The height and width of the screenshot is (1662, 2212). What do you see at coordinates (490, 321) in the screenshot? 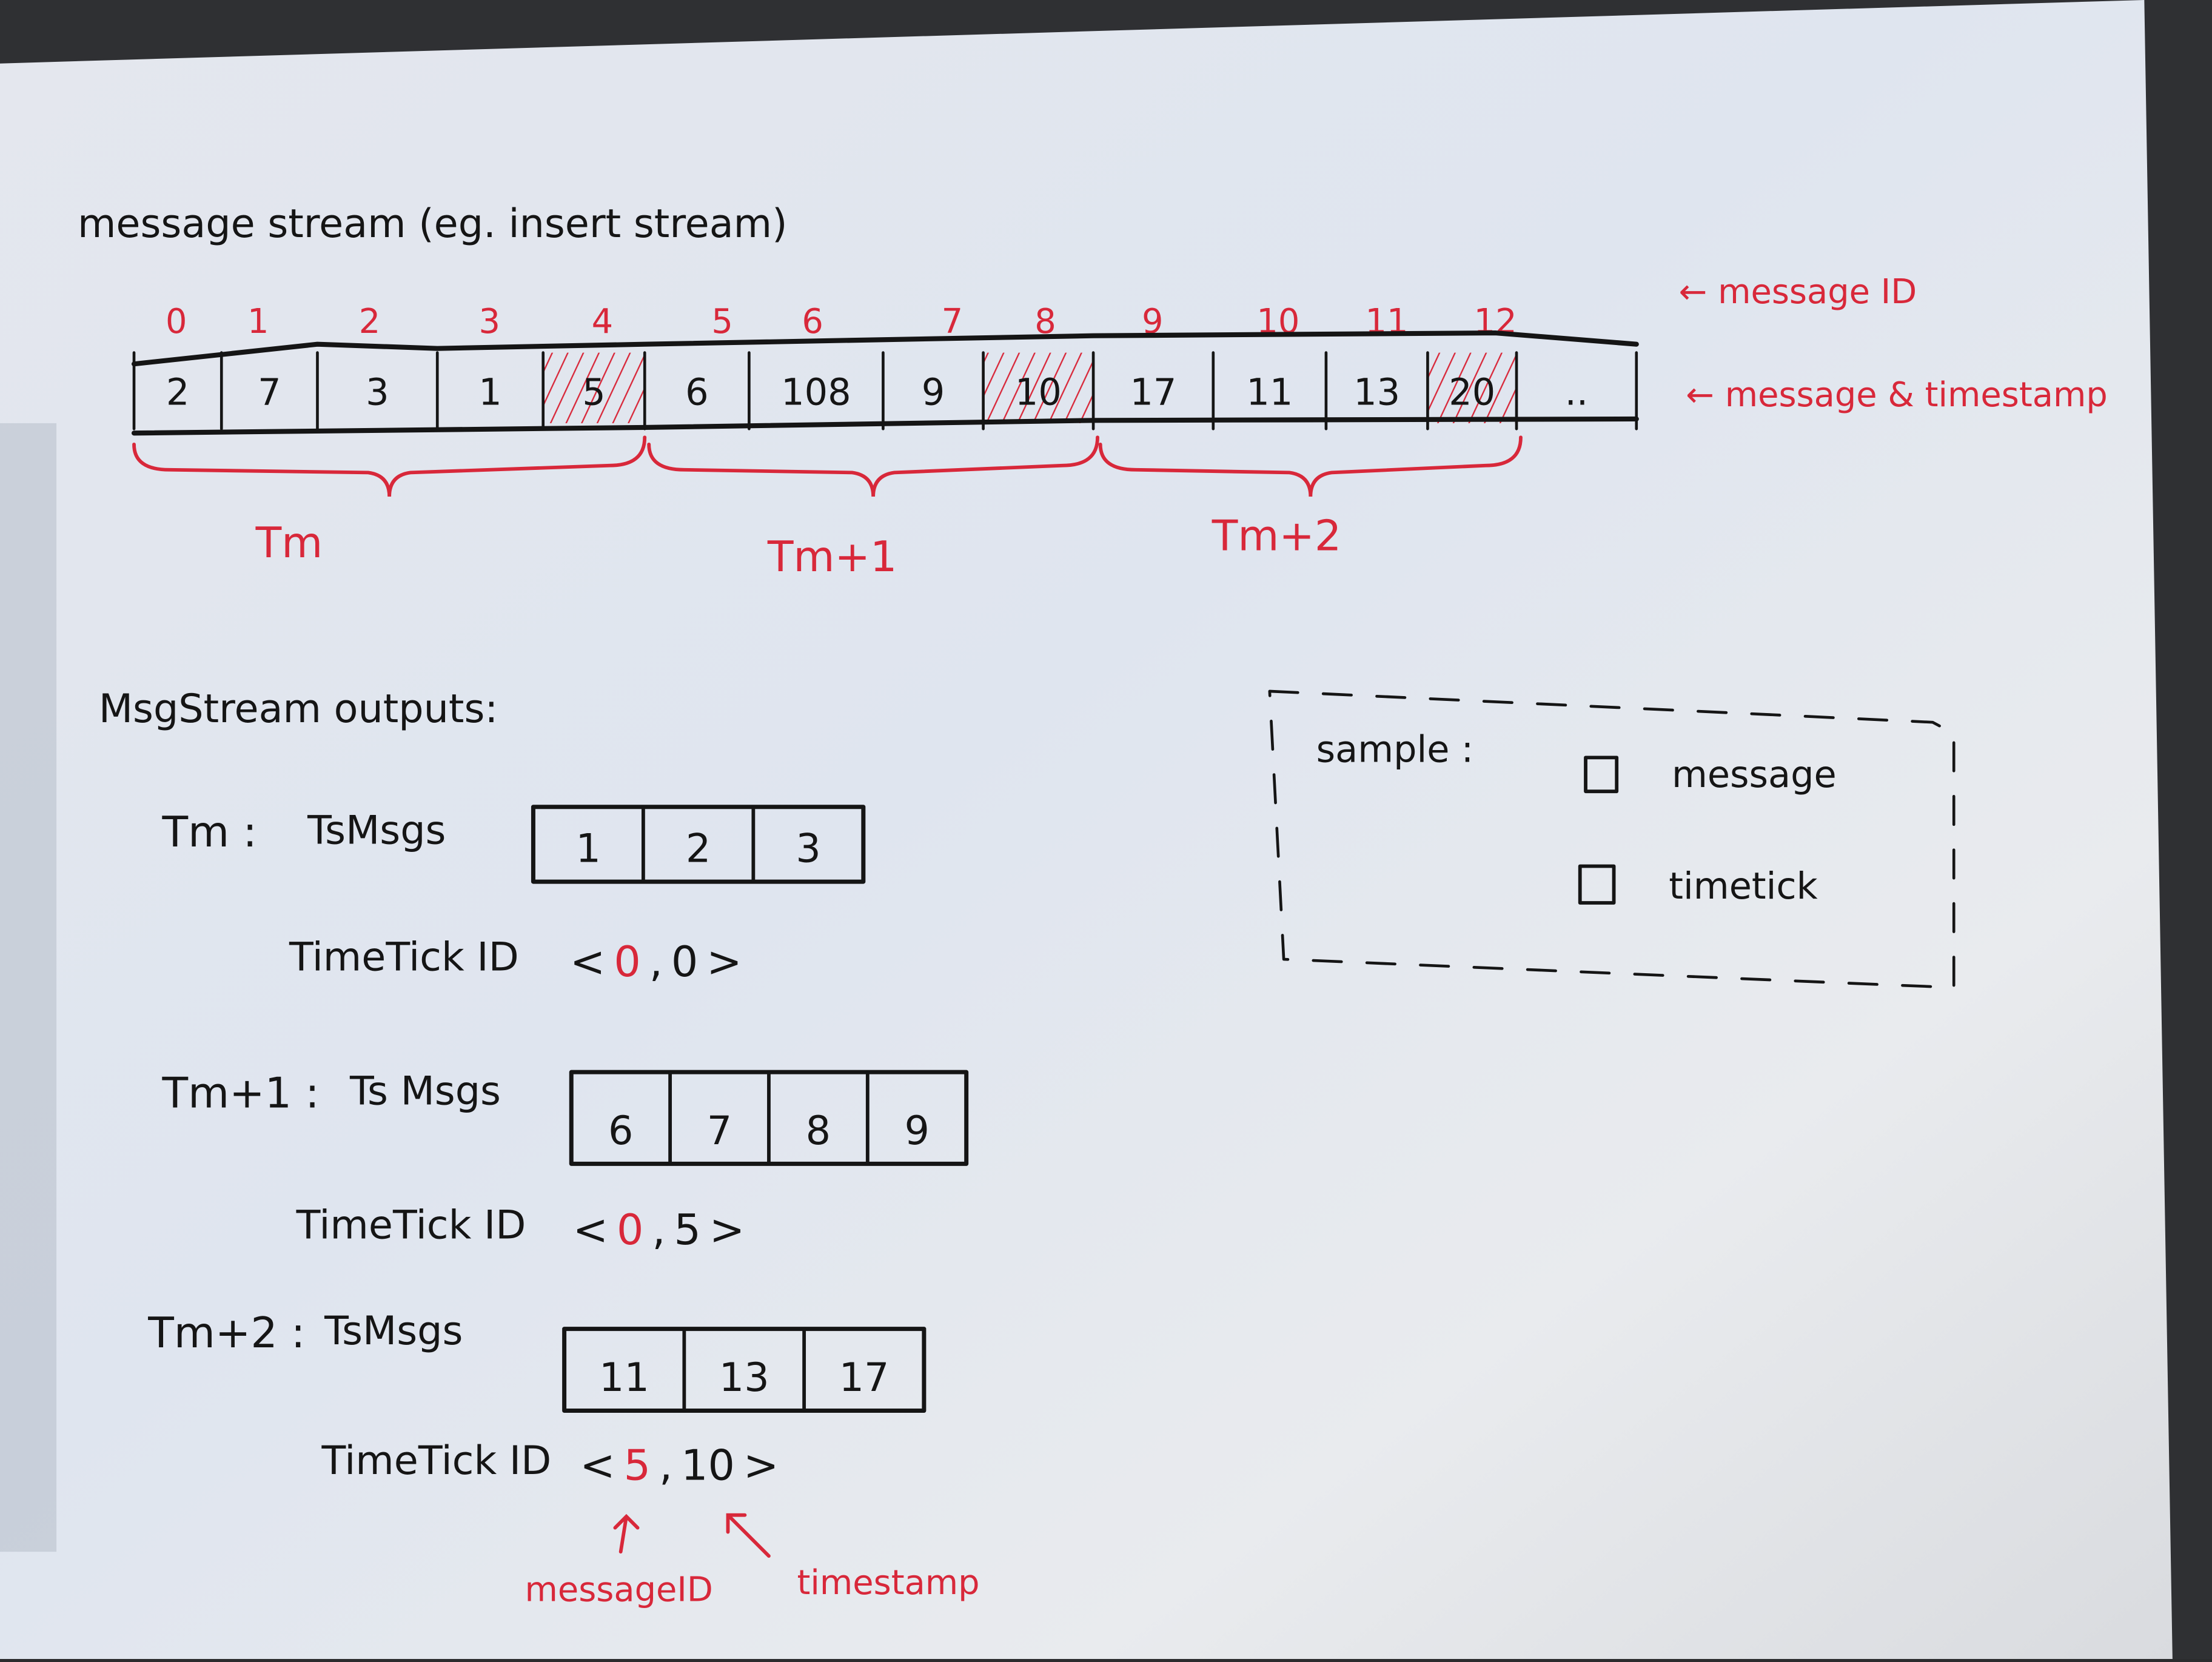
I see `message-id: 3` at bounding box center [490, 321].